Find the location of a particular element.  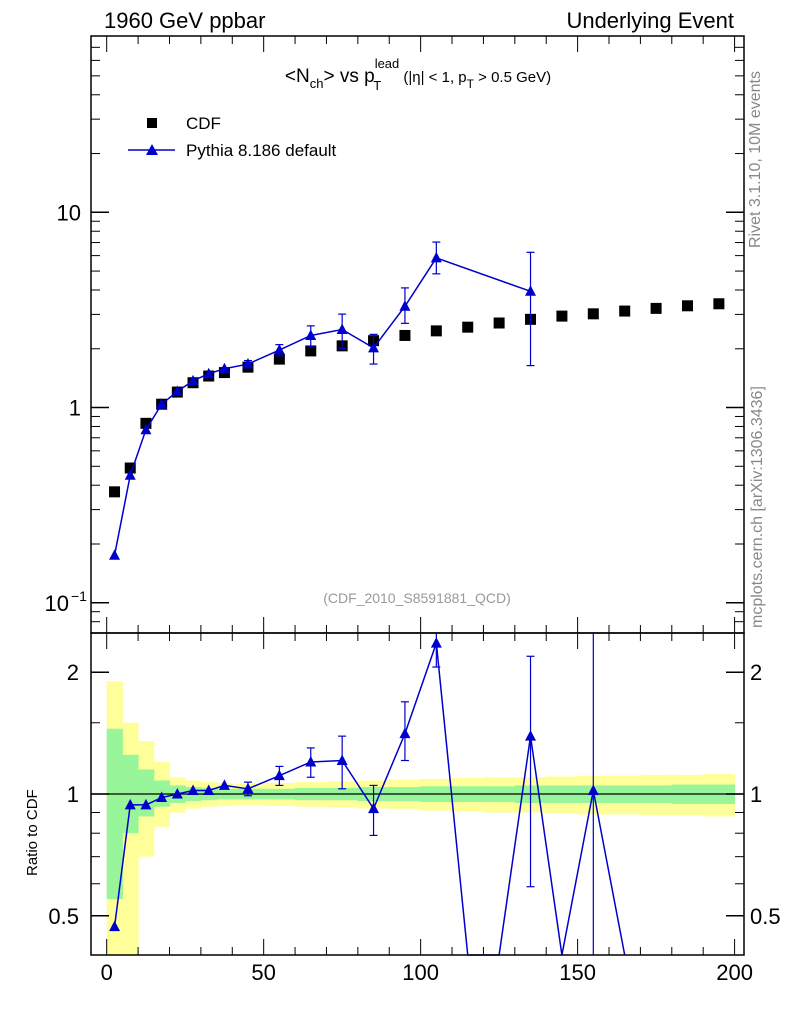

title-suffix: (|η| < 1, p is located at coordinates (432, 77).